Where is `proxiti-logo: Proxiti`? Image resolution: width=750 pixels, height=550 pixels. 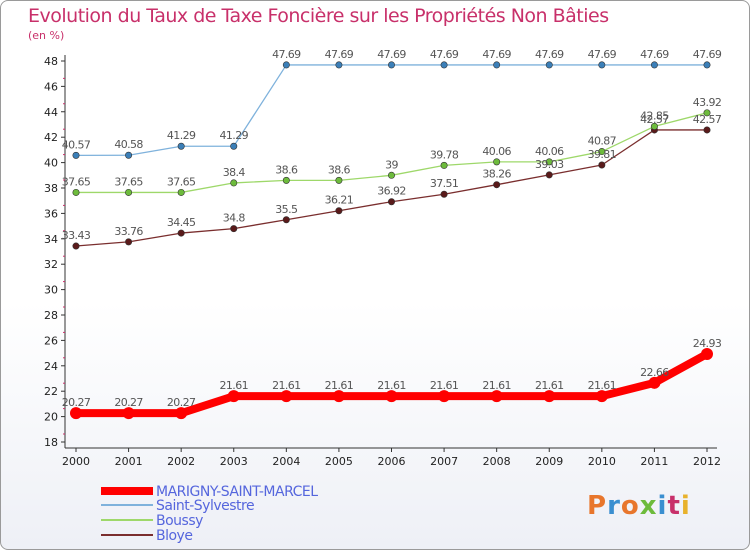
proxiti-logo: Proxiti is located at coordinates (639, 506).